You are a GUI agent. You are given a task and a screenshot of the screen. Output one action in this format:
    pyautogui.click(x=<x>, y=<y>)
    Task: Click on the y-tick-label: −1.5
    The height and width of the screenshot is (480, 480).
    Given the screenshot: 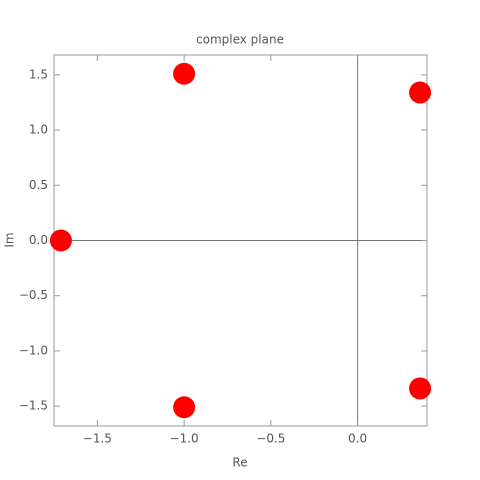 What is the action you would take?
    pyautogui.click(x=33, y=406)
    